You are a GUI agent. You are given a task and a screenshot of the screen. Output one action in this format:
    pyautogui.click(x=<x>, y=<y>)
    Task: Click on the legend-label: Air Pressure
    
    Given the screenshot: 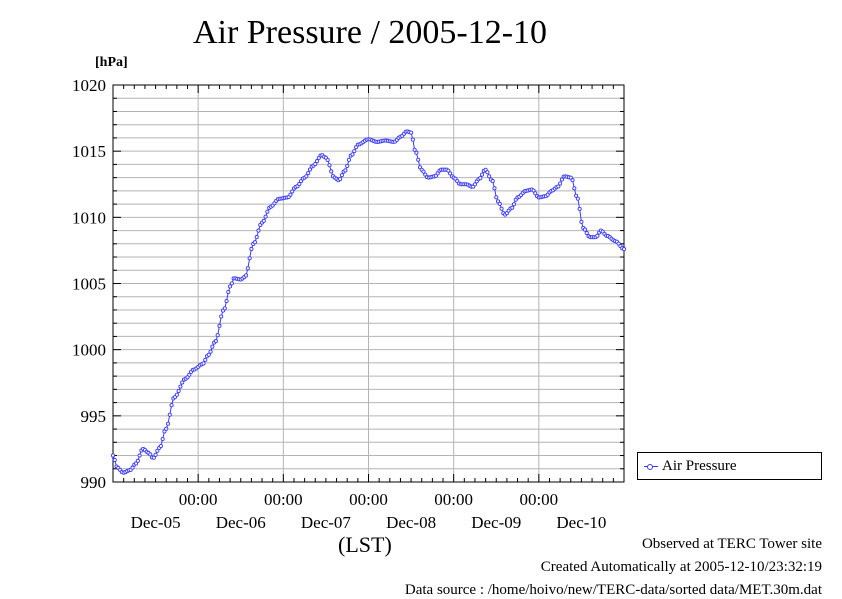 What is the action you would take?
    pyautogui.click(x=699, y=466)
    